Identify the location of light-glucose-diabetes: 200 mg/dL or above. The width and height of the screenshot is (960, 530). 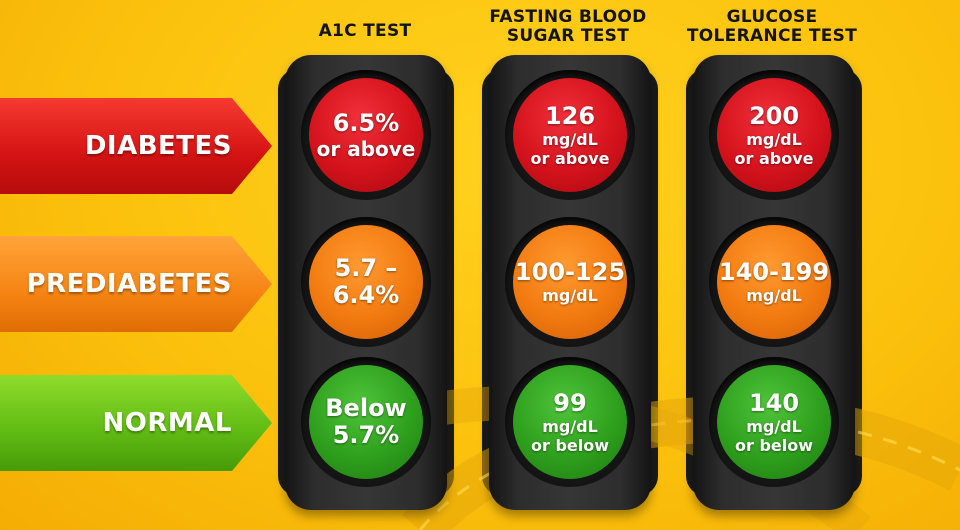
(774, 135).